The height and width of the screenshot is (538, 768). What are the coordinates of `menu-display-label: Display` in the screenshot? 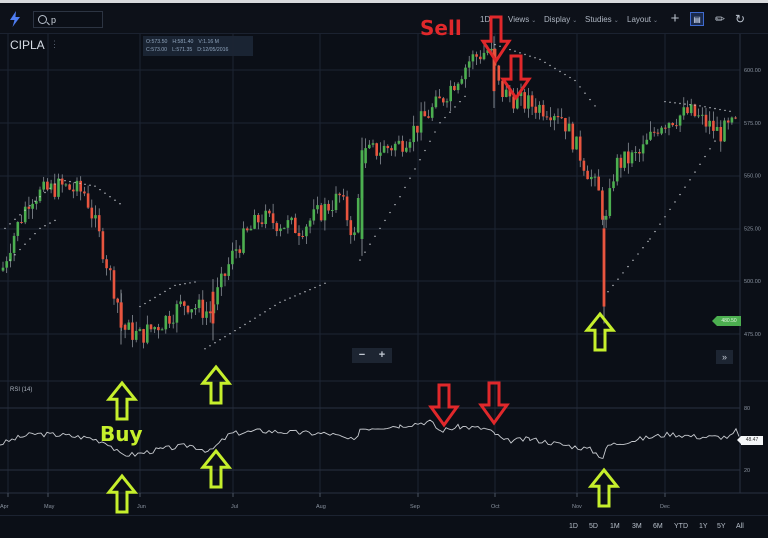 It's located at (557, 19).